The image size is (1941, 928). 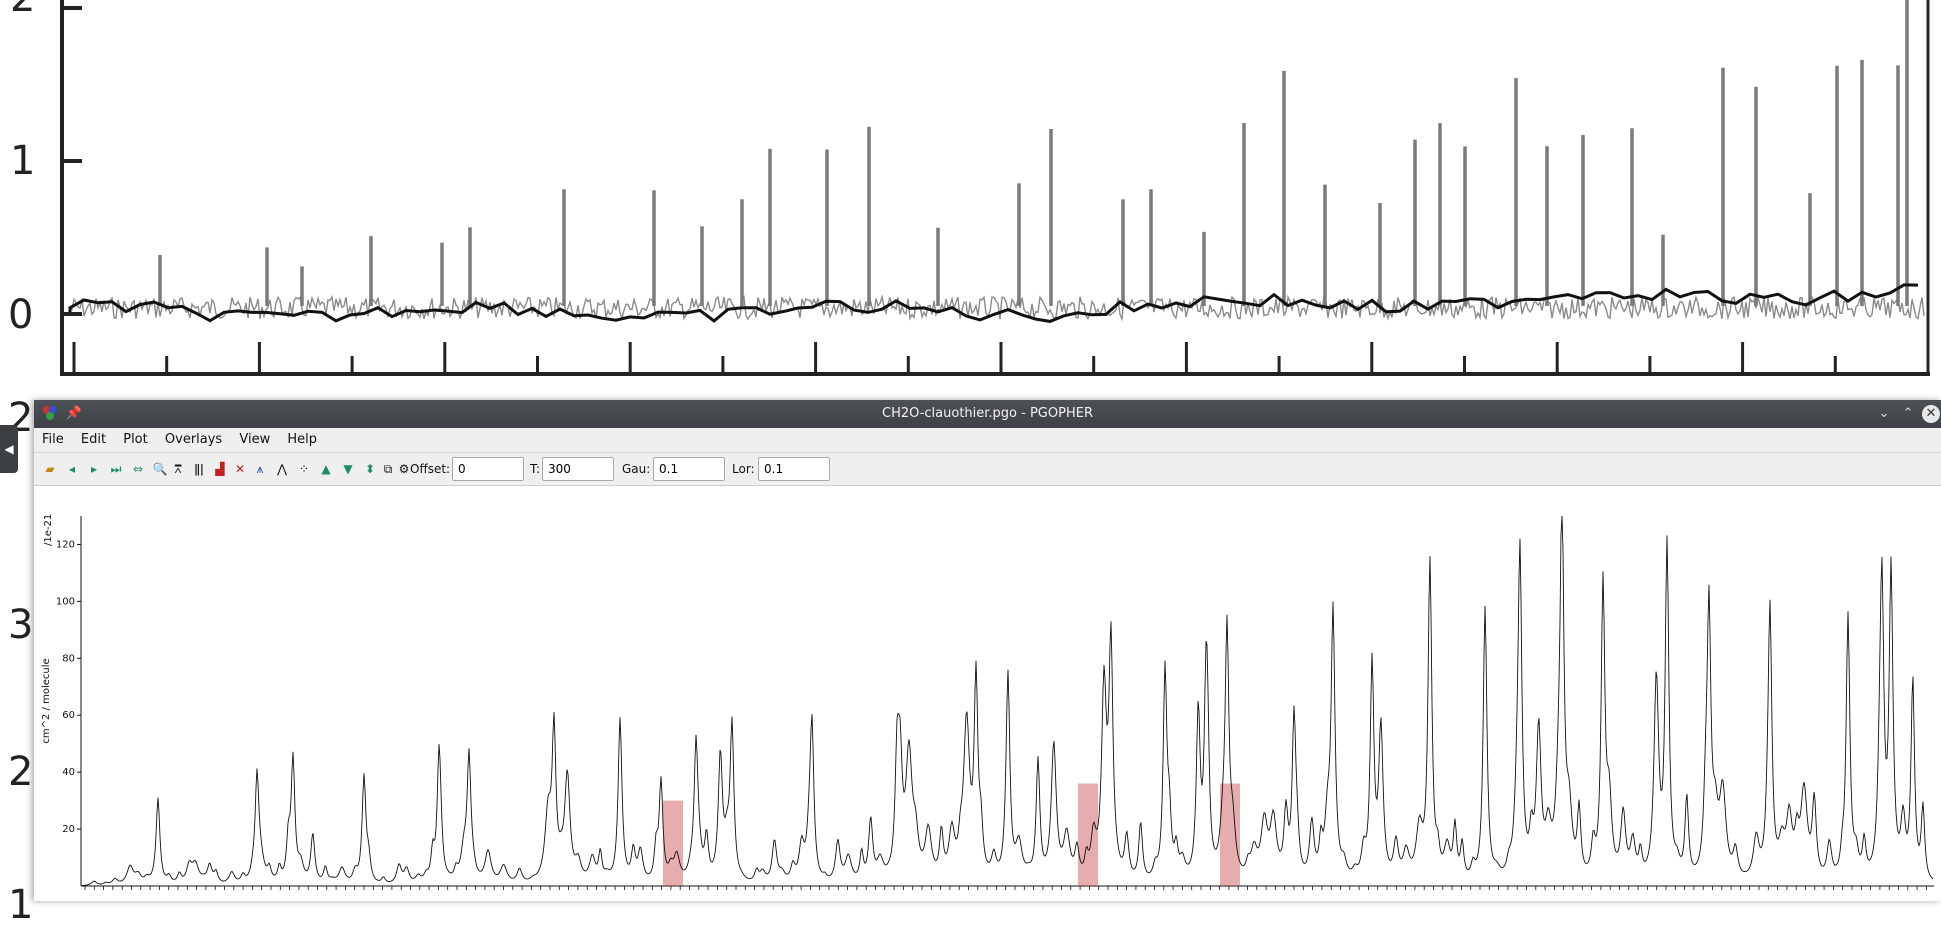 I want to click on close-icon: ✕, so click(x=1931, y=414).